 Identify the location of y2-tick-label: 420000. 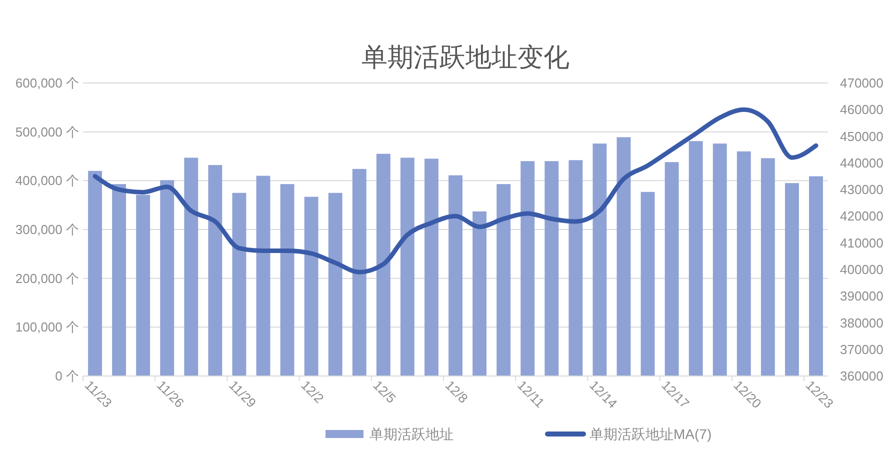
(862, 216).